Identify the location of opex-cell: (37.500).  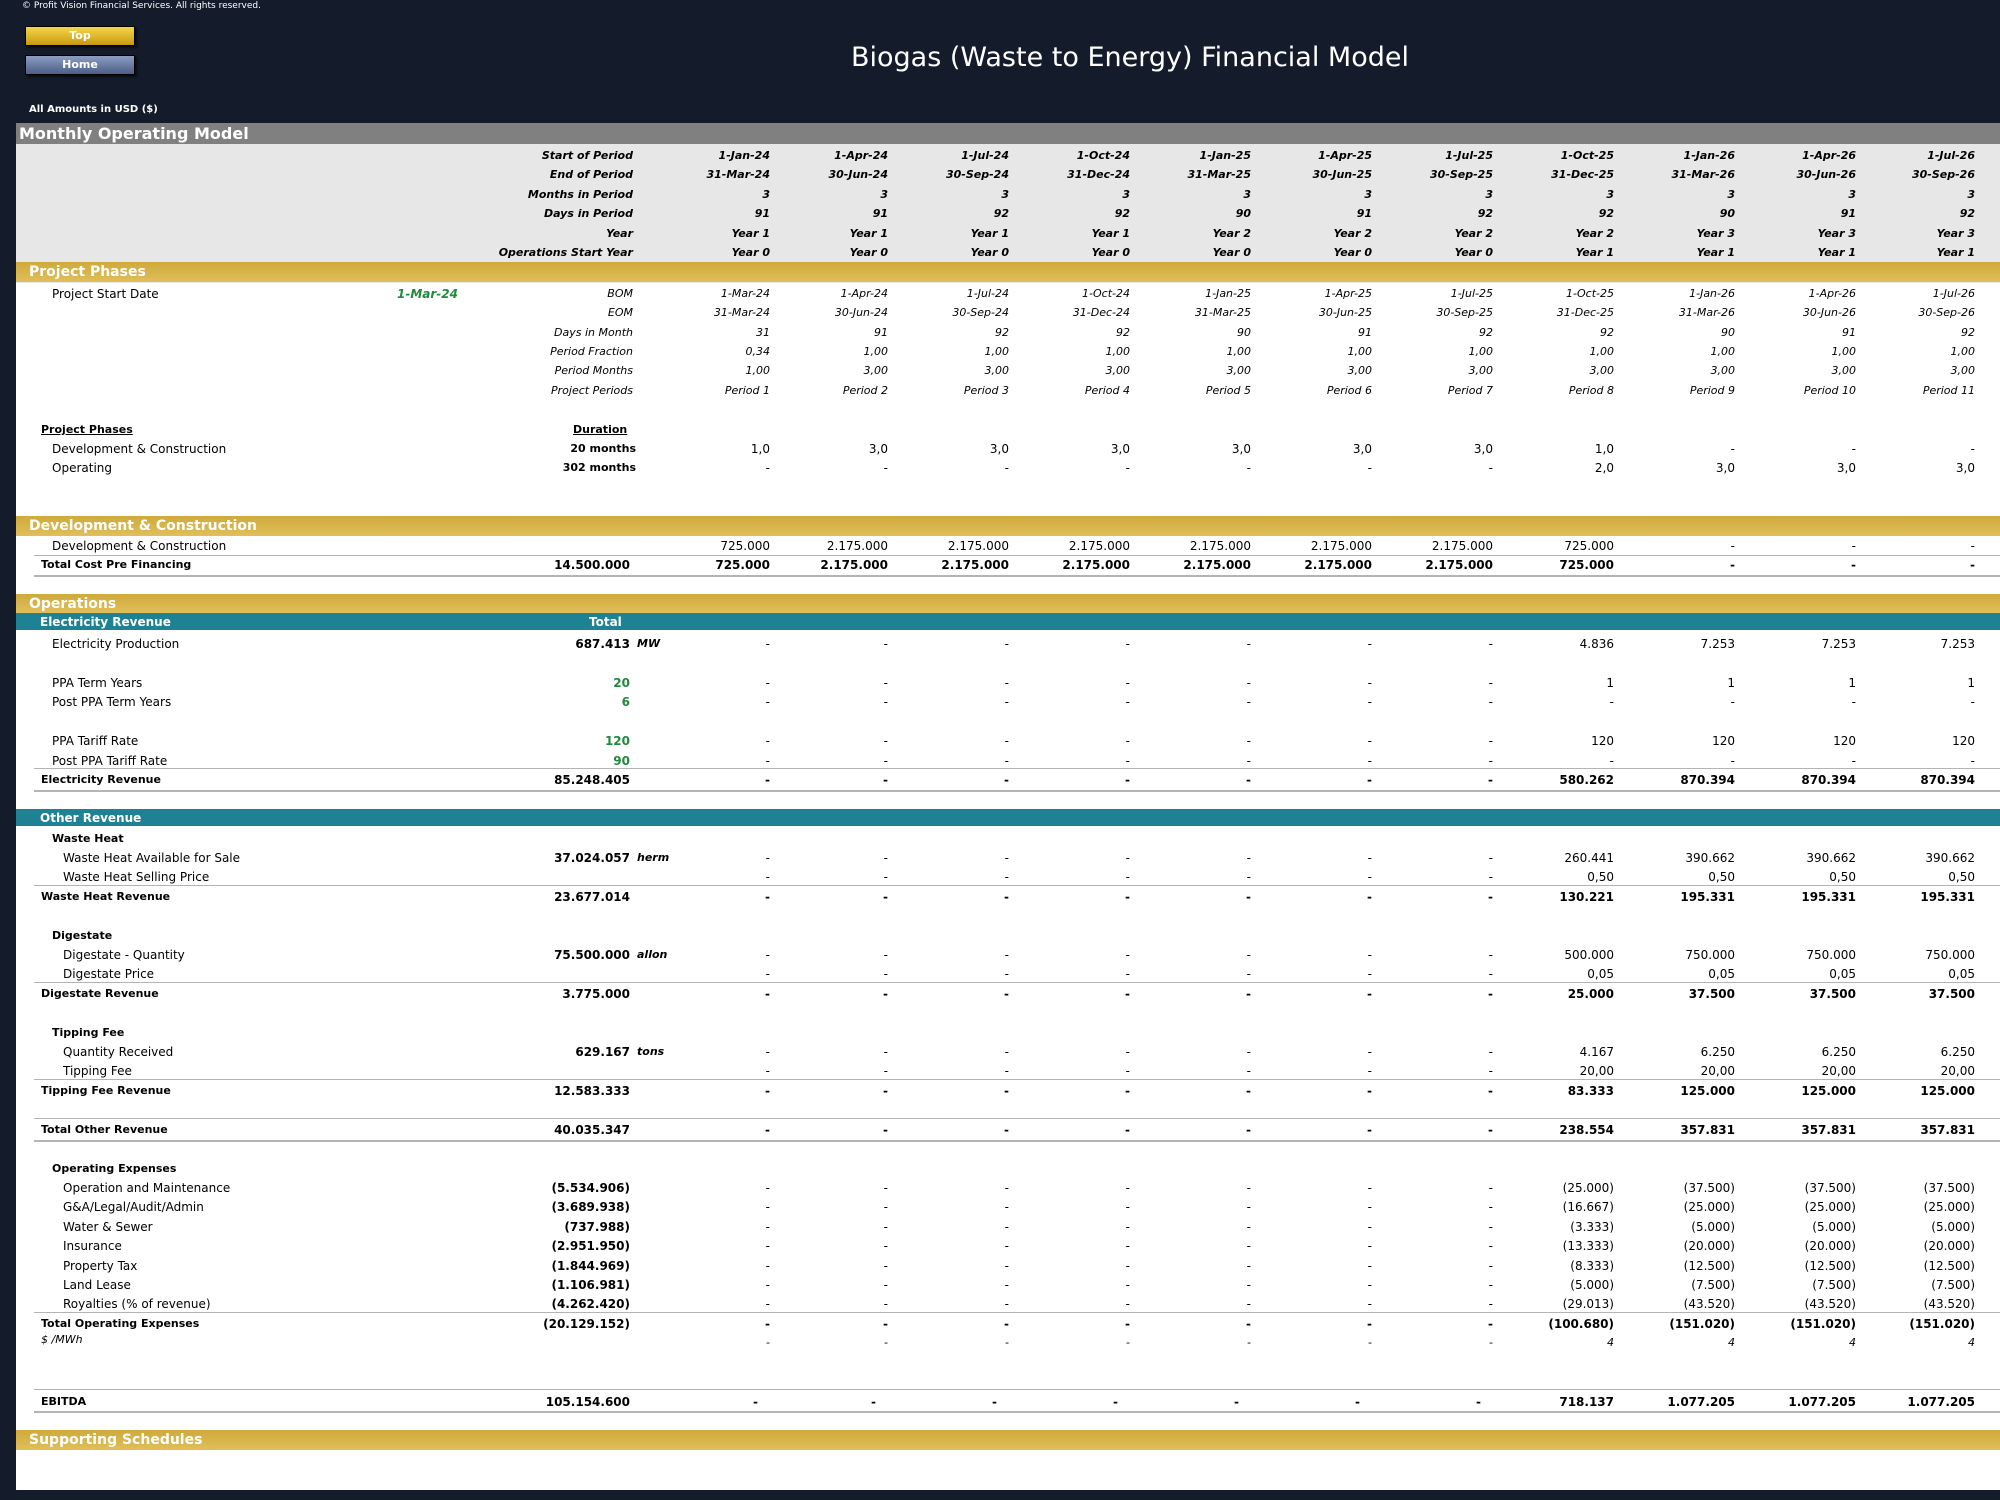
(1830, 1188).